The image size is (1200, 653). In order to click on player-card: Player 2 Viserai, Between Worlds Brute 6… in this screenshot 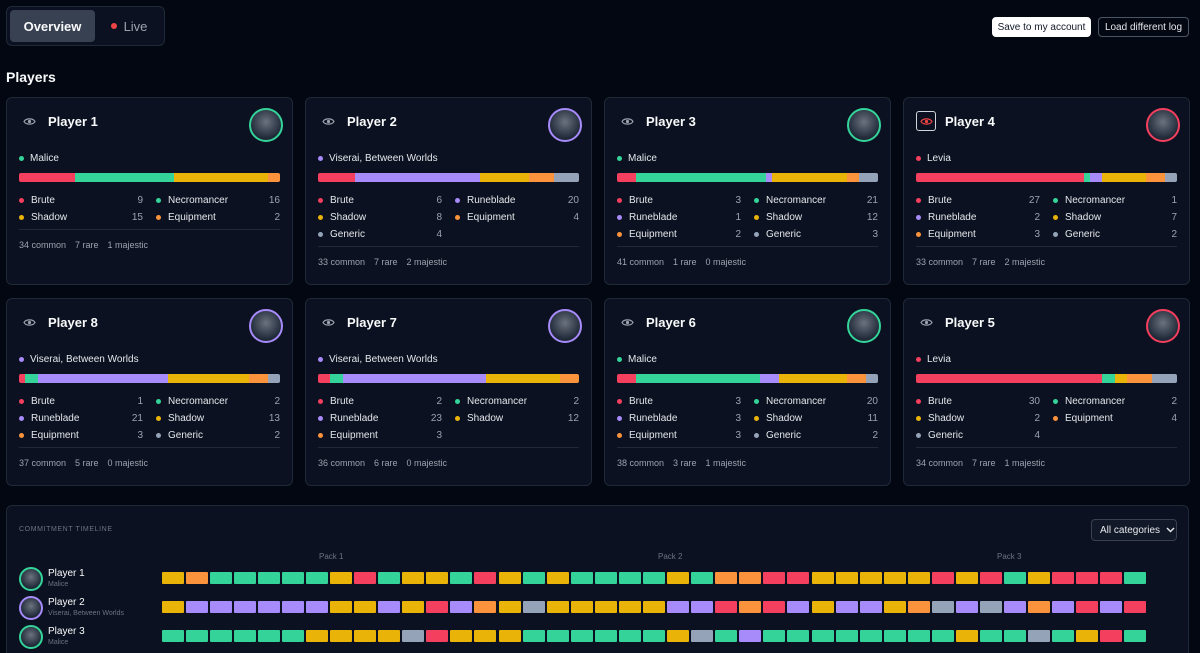, I will do `click(448, 191)`.